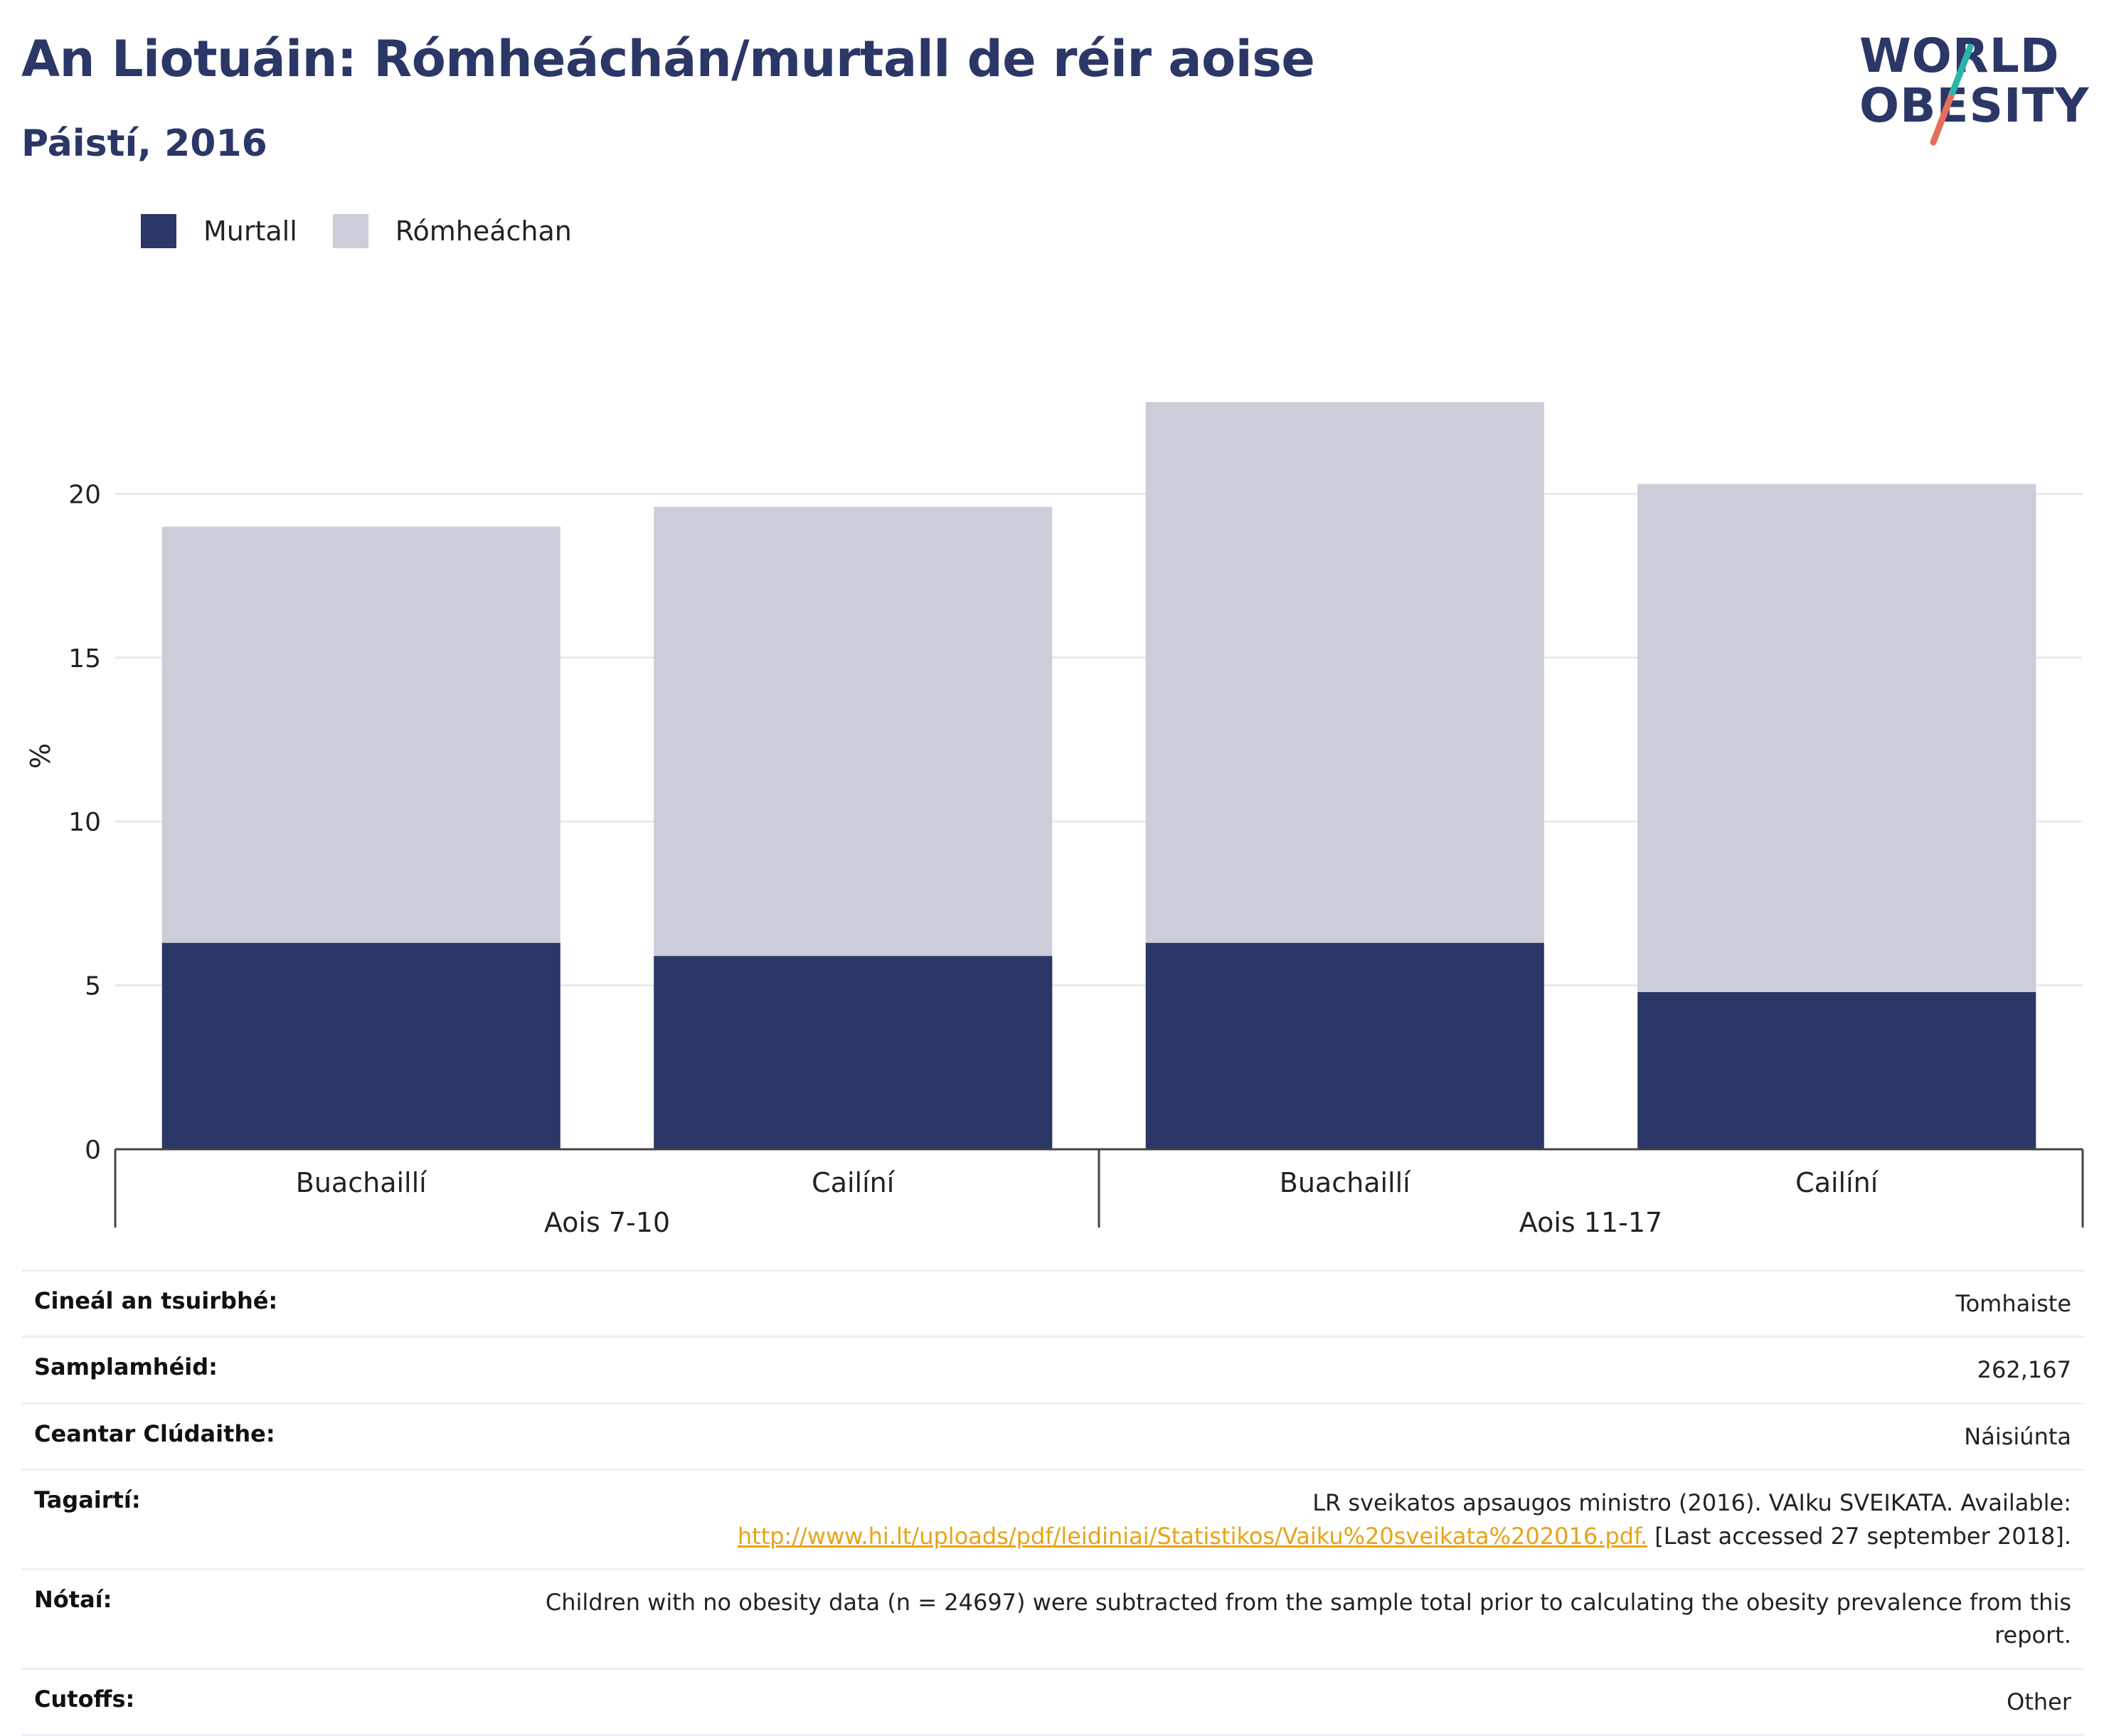 This screenshot has height=1736, width=2104. I want to click on info-label: Cineál an tsuirbhé:, so click(156, 1300).